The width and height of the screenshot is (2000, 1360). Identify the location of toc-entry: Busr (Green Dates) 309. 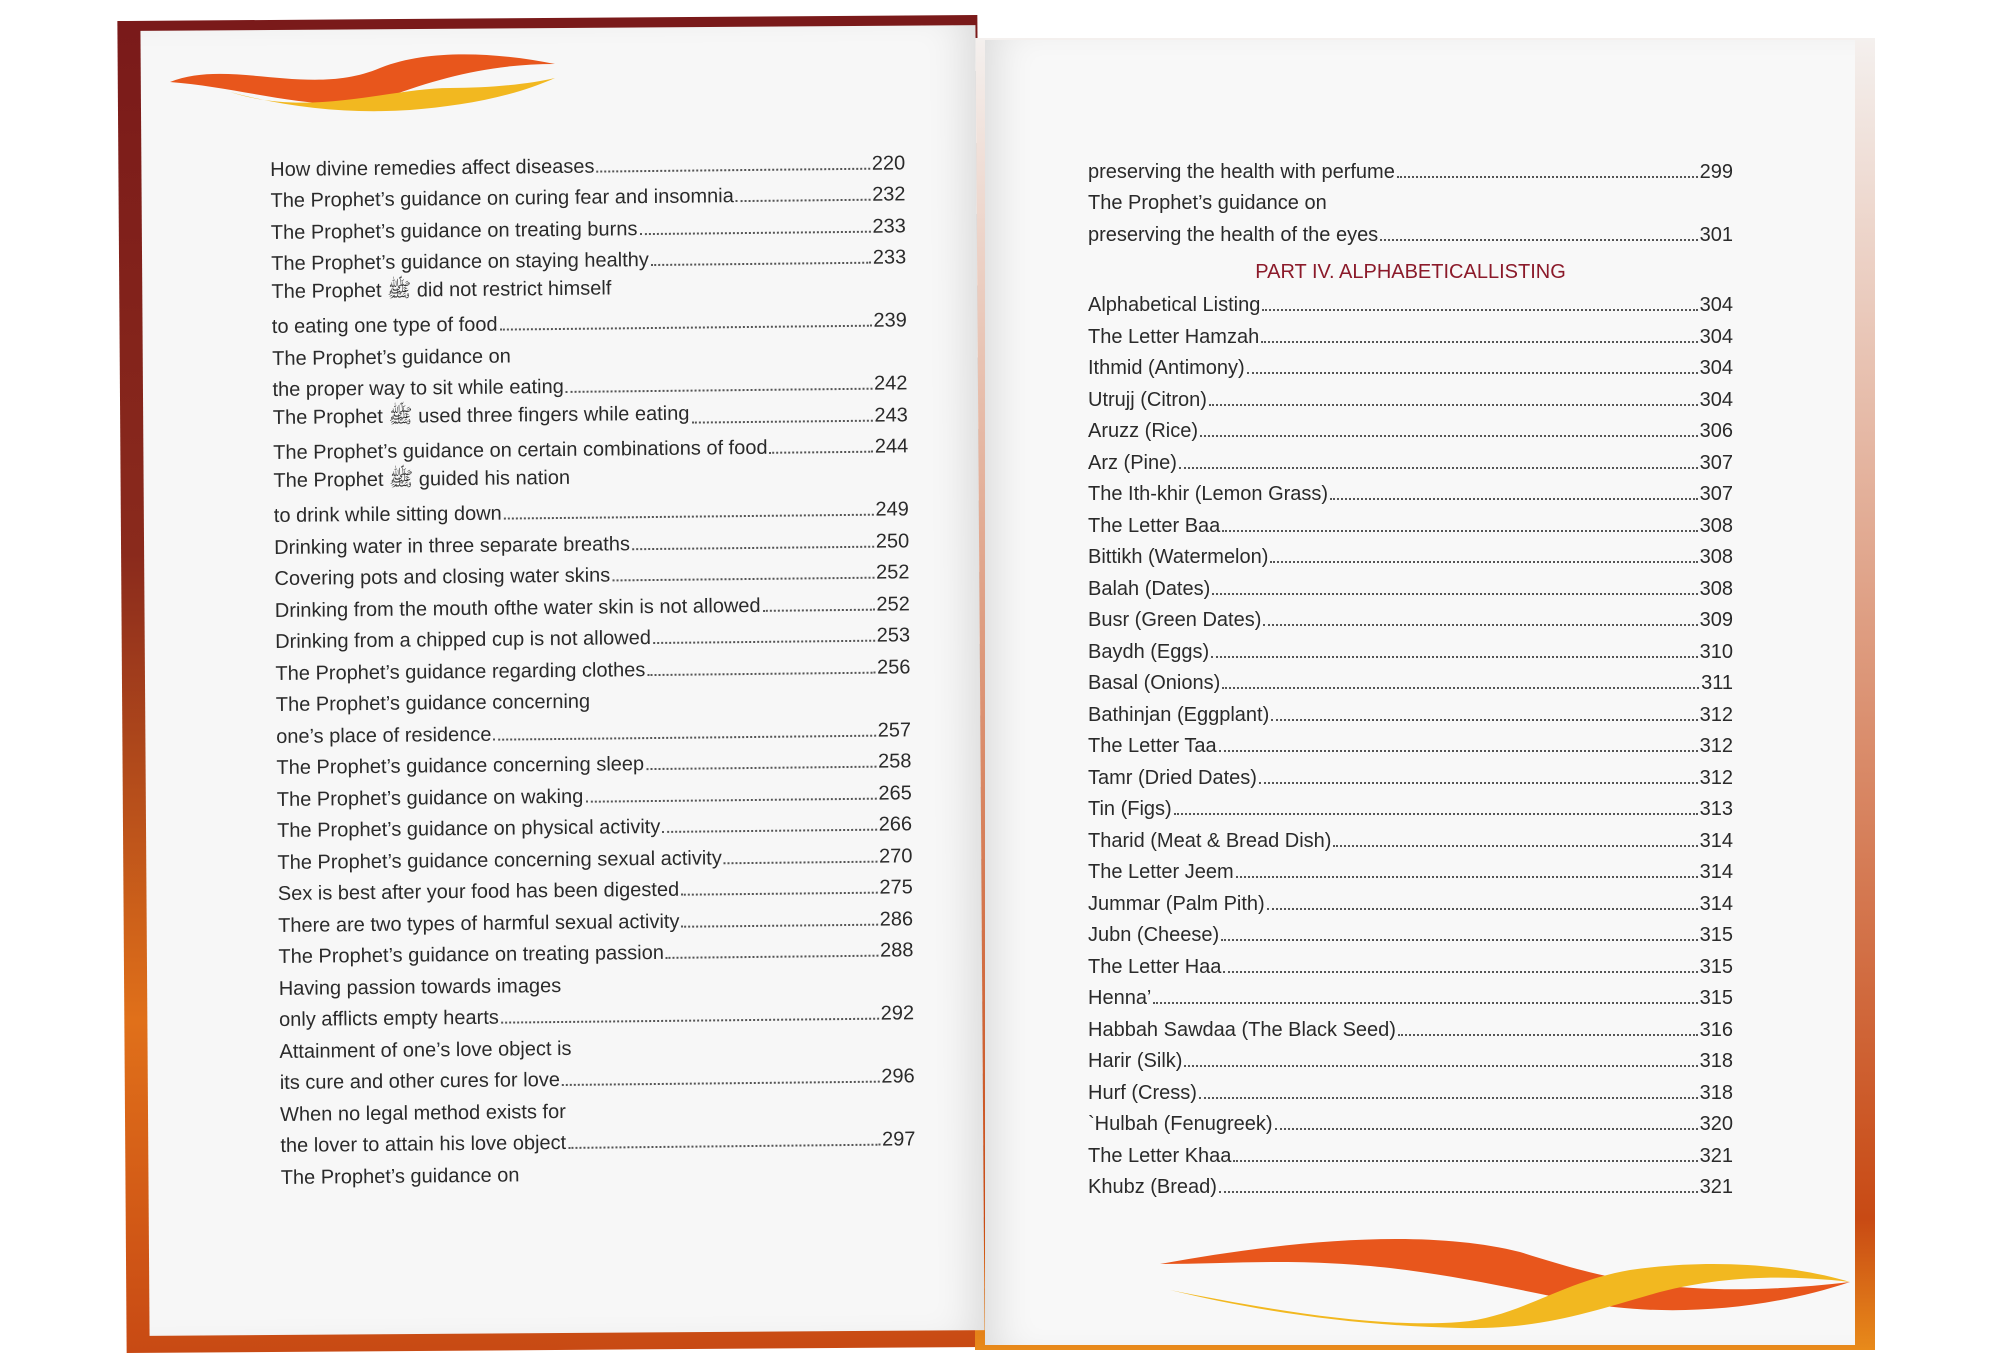
(1410, 617).